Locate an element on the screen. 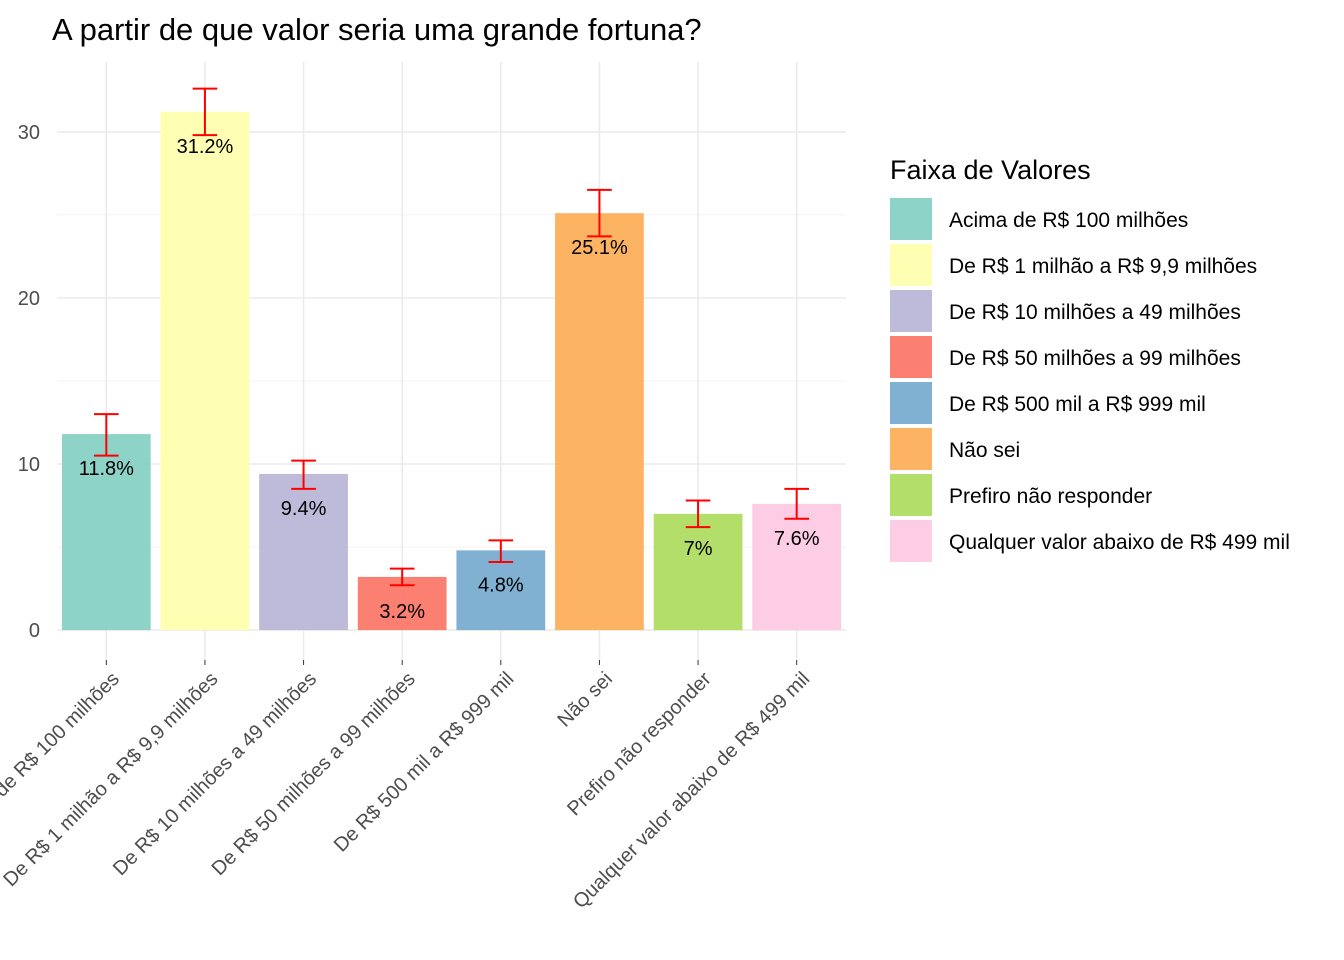 Image resolution: width=1344 pixels, height=960 pixels. legend-label: Não sei is located at coordinates (984, 450).